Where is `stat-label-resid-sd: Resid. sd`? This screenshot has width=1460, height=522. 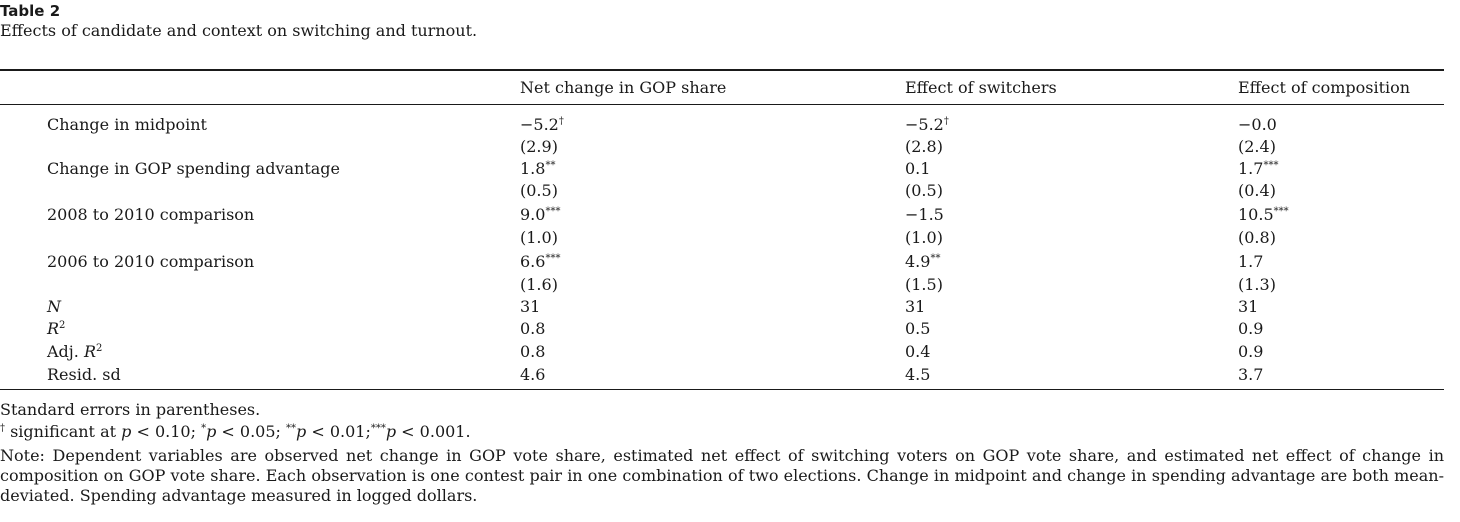
stat-label-resid-sd: Resid. sd is located at coordinates (84, 374).